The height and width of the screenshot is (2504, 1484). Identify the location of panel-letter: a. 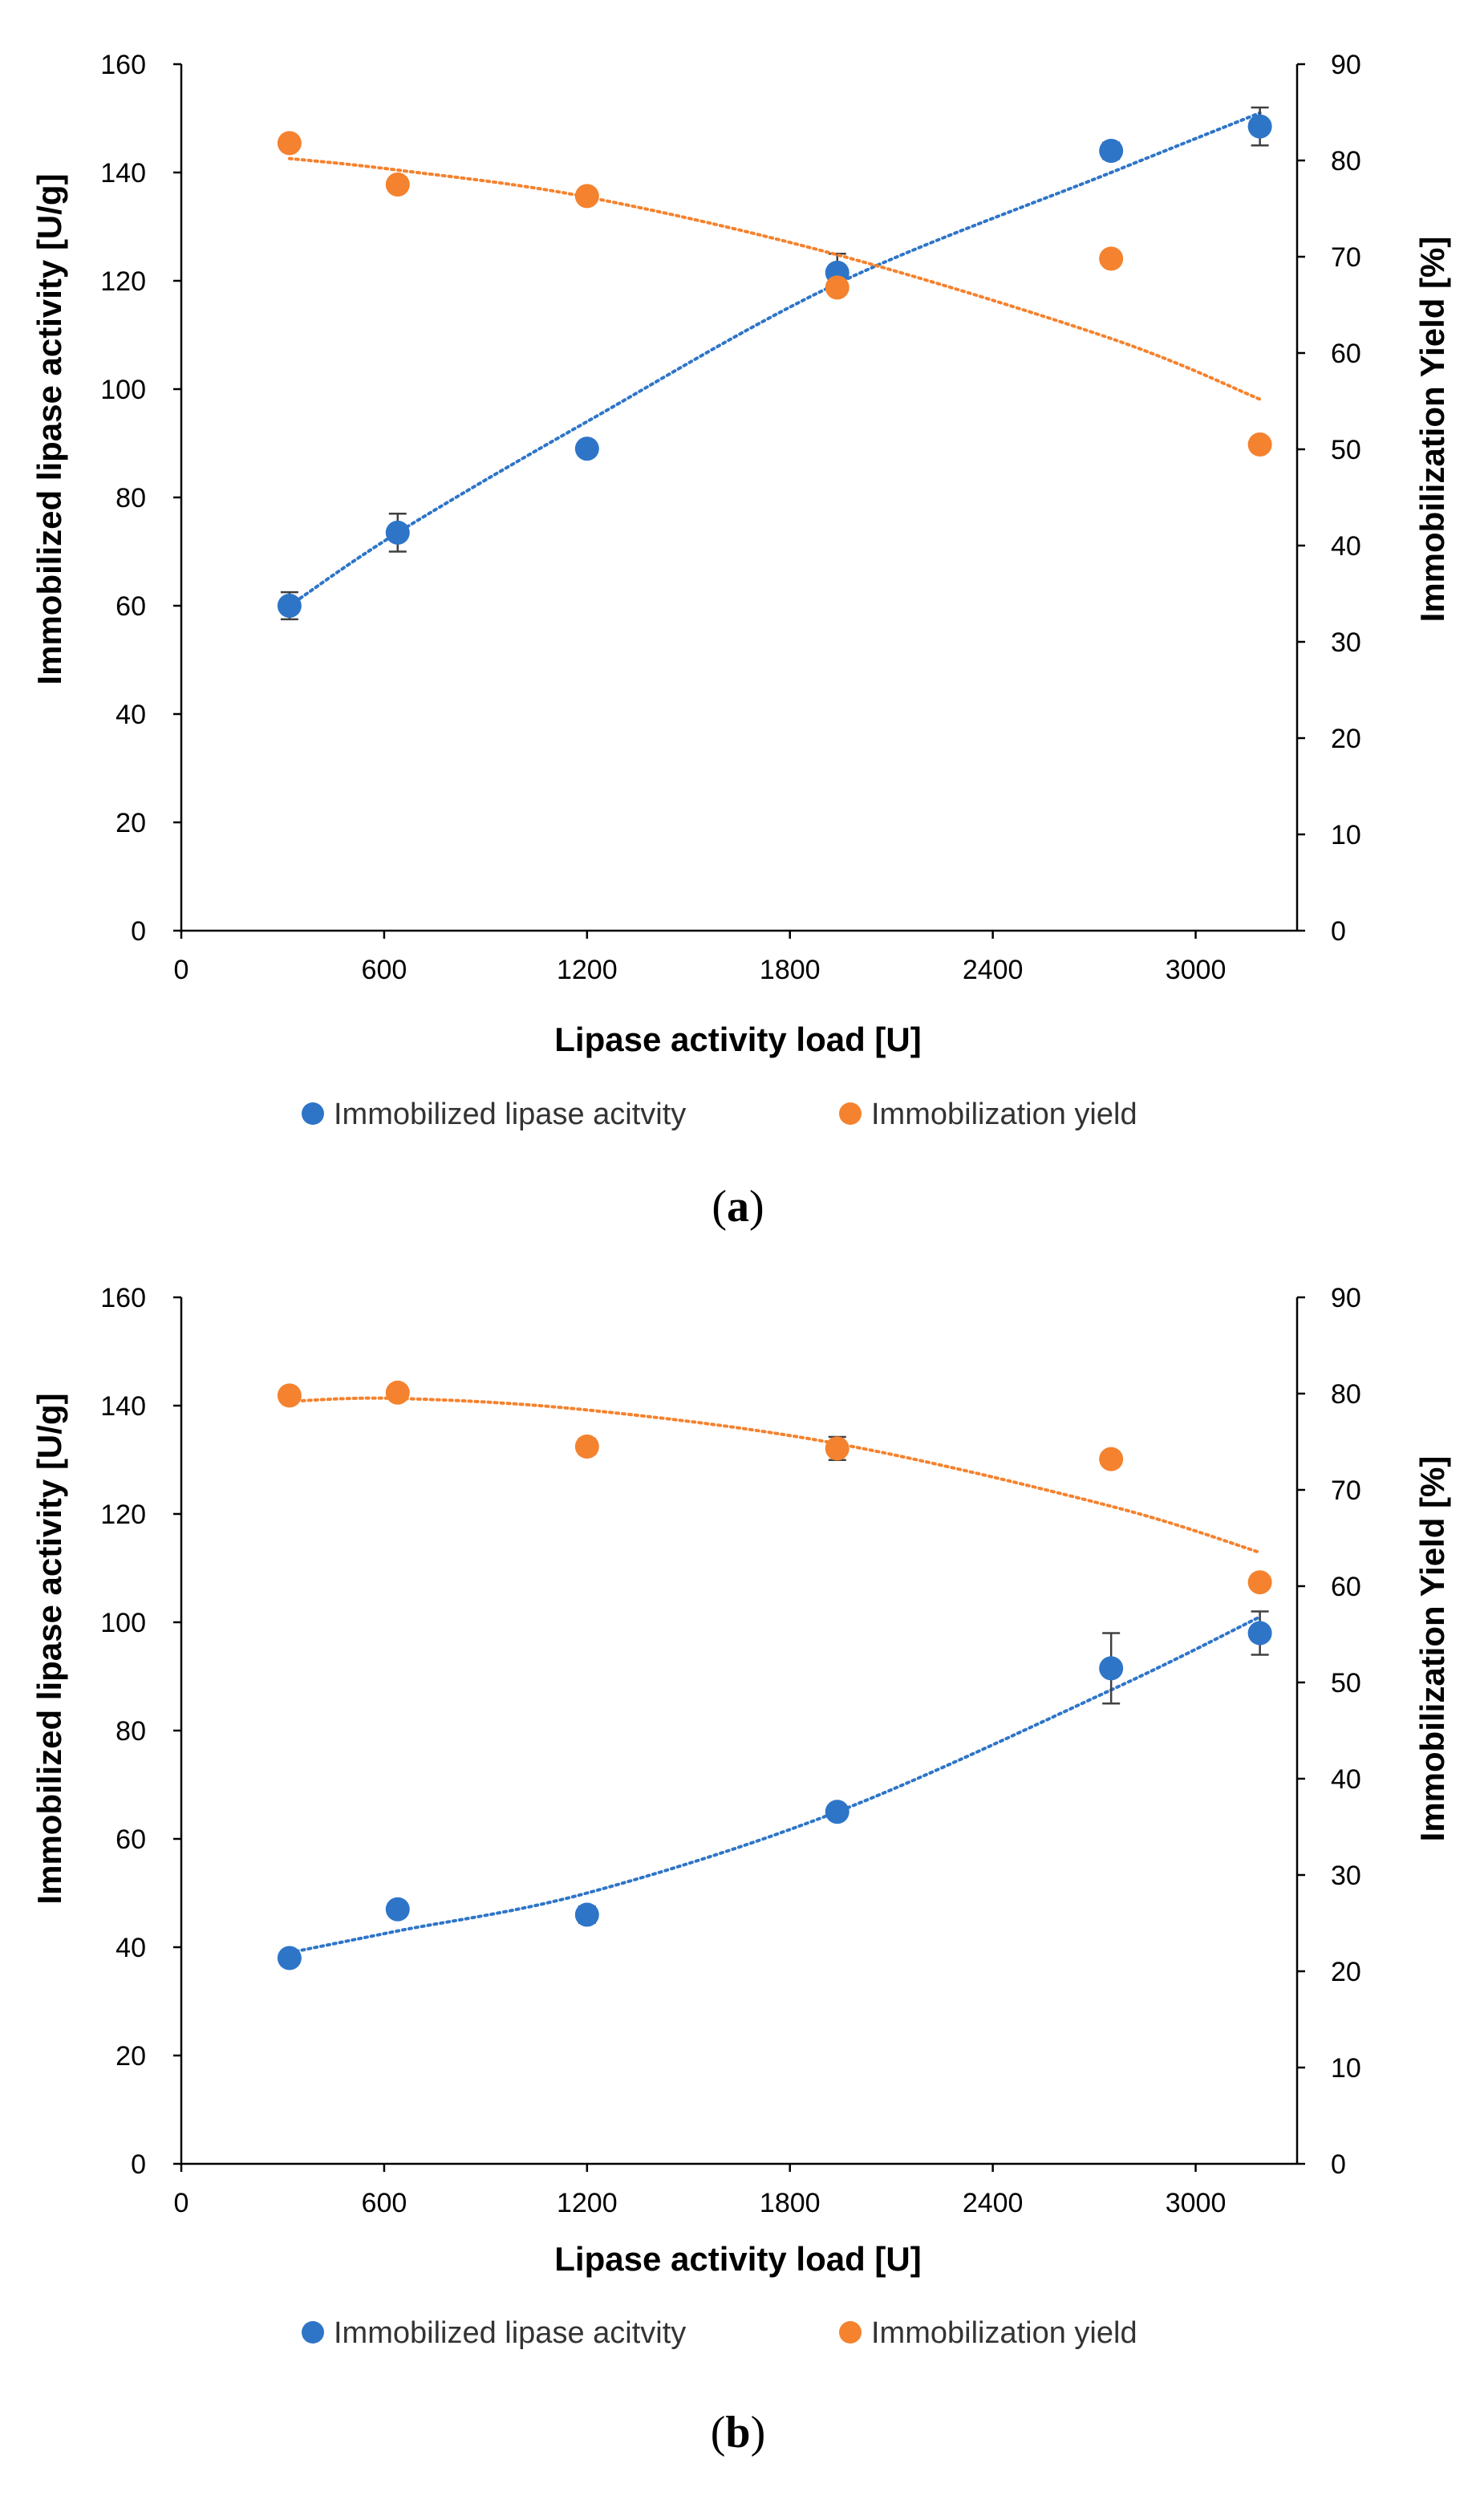
(738, 1207).